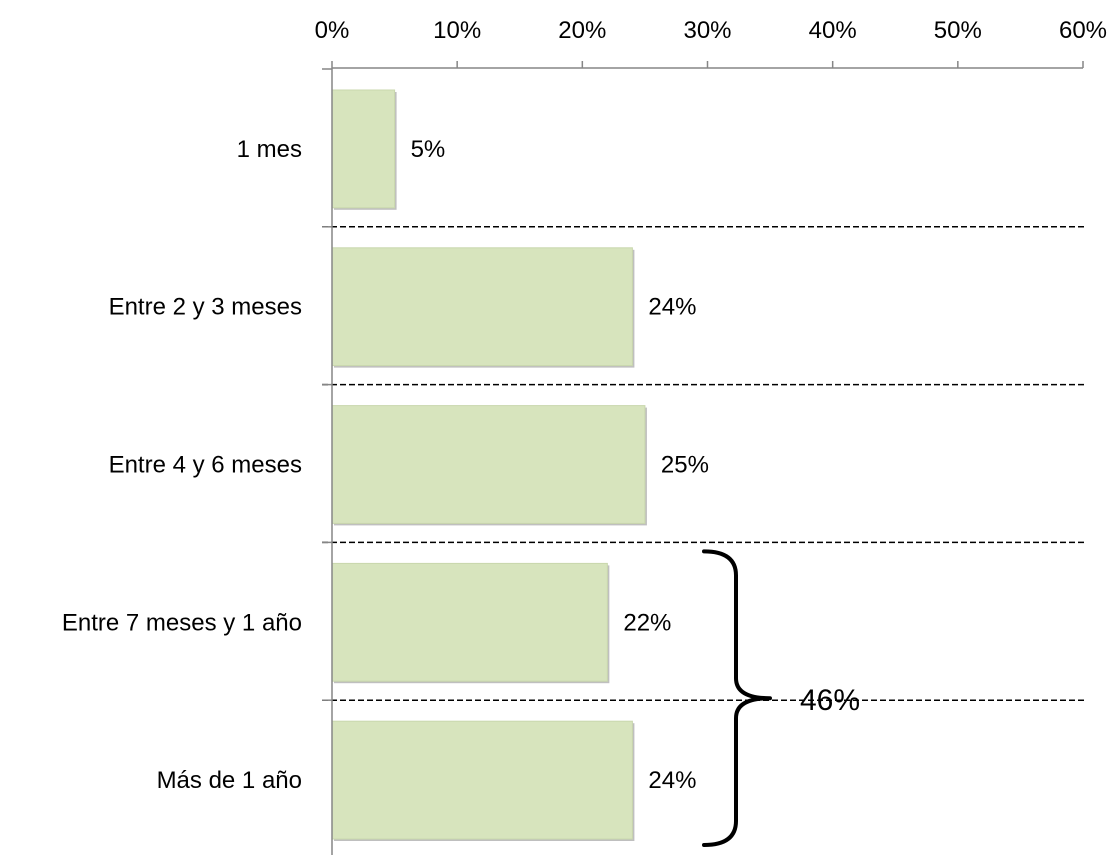 The image size is (1120, 857). What do you see at coordinates (428, 149) in the screenshot?
I see `data-label: 5%` at bounding box center [428, 149].